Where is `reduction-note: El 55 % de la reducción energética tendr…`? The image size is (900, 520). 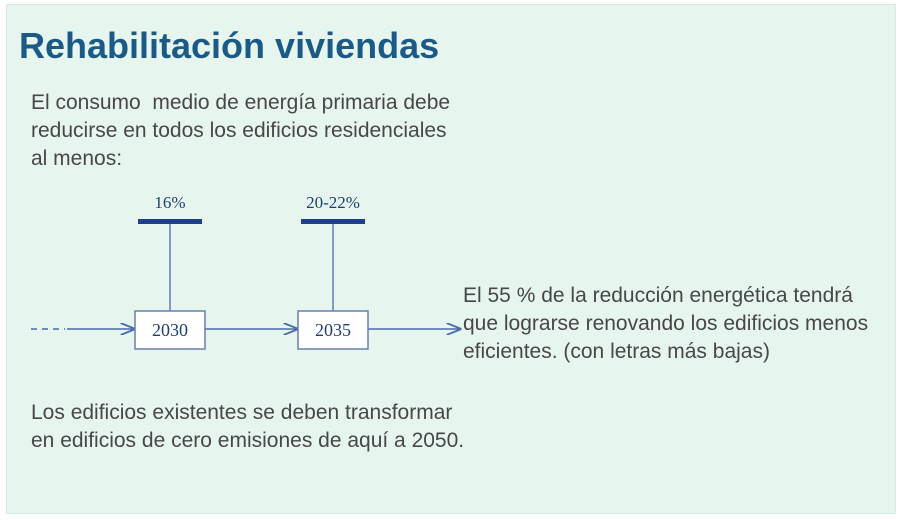 reduction-note: El 55 % de la reducción energética tendr… is located at coordinates (666, 323).